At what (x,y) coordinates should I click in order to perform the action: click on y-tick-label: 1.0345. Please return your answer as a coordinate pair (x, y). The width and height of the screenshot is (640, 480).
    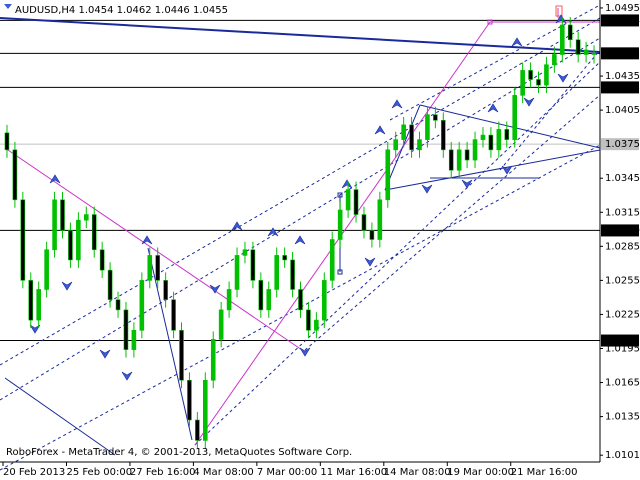
    Looking at the image, I should click on (622, 178).